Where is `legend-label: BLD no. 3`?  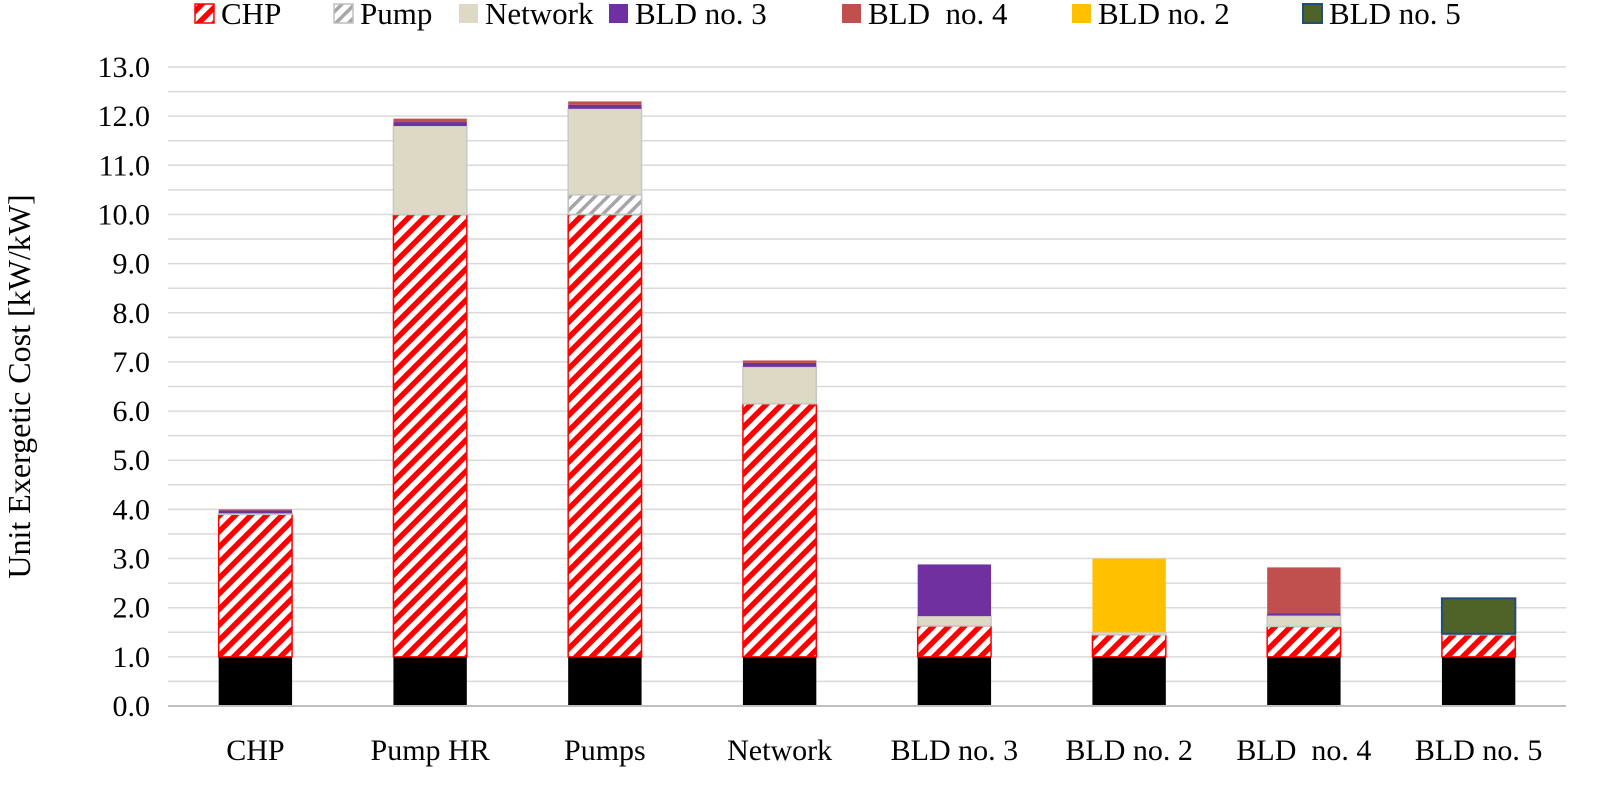 legend-label: BLD no. 3 is located at coordinates (701, 15).